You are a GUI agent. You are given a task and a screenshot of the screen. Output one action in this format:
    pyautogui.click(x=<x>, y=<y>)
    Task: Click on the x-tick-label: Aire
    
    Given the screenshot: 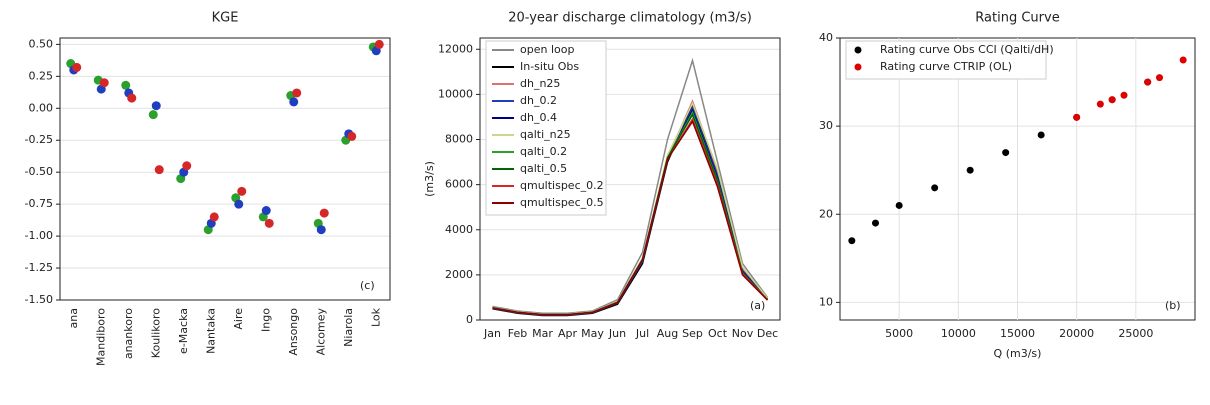 What is the action you would take?
    pyautogui.click(x=238, y=319)
    